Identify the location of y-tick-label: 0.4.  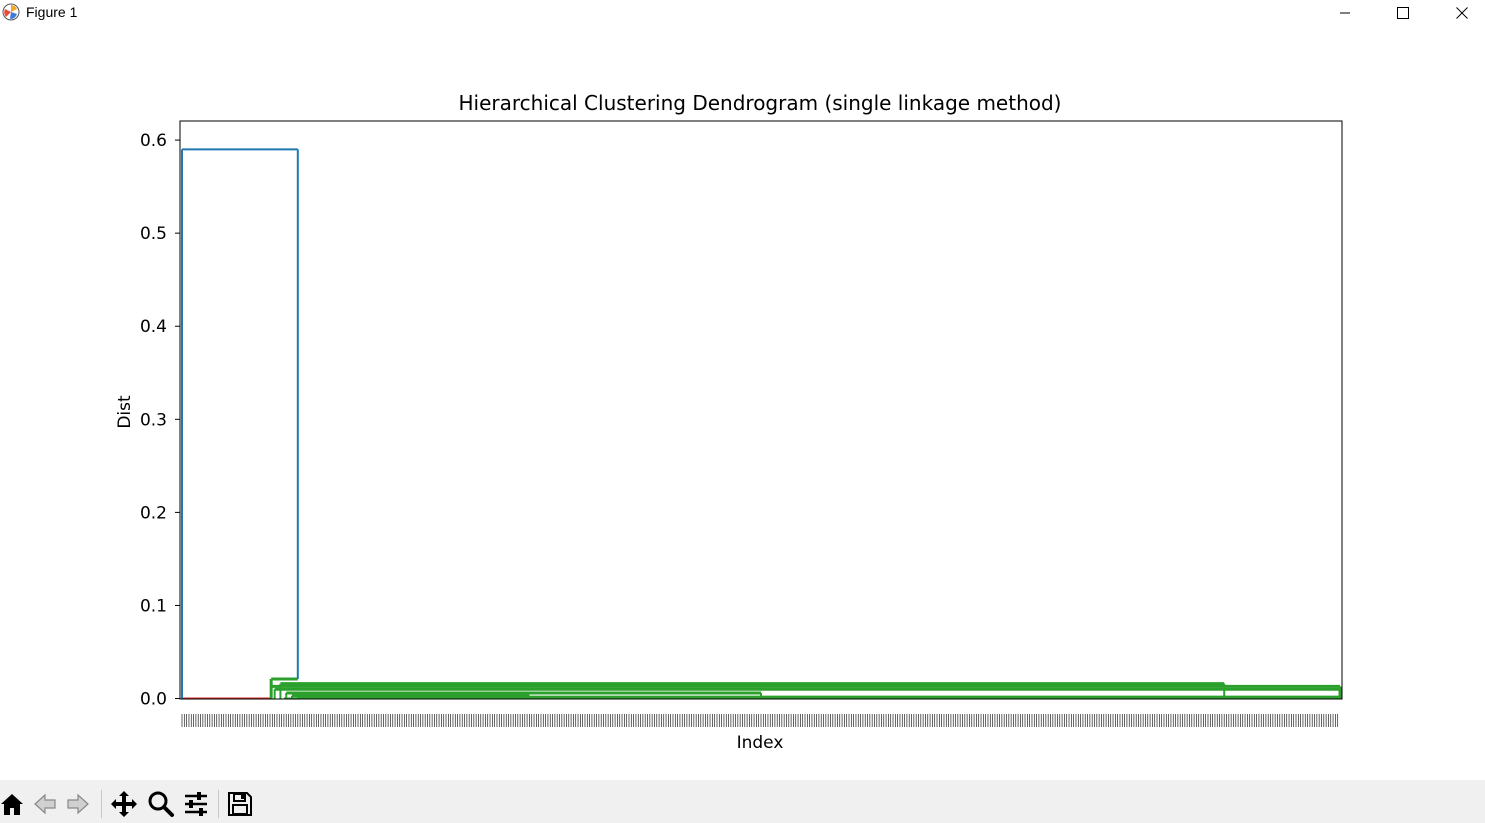
(153, 327).